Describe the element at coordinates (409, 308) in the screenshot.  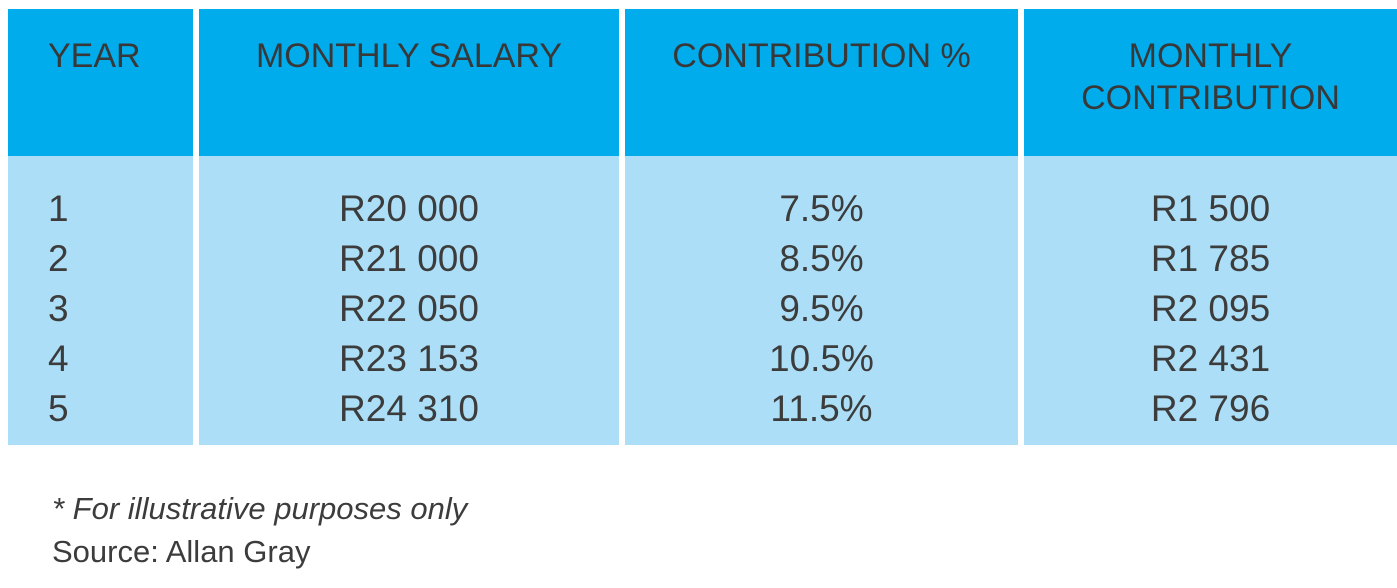
I see `table-cell: R22 050` at that location.